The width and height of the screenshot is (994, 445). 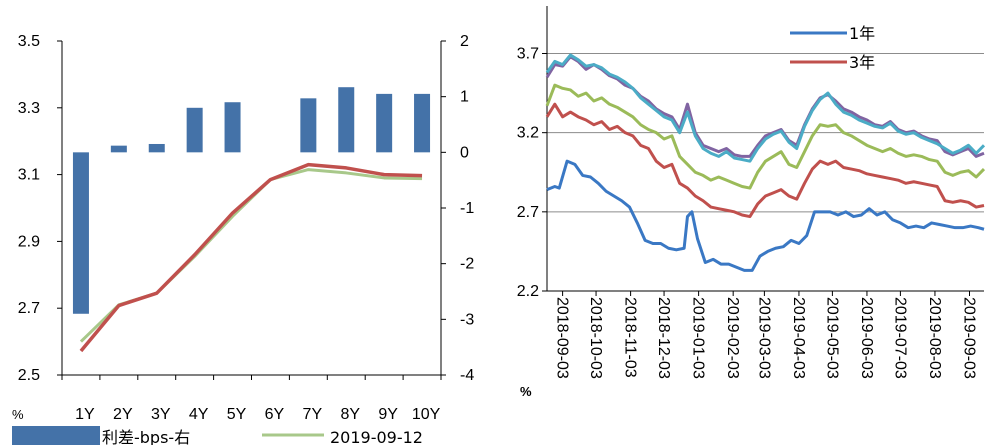 What do you see at coordinates (464, 152) in the screenshot?
I see `right-tick-label: 0` at bounding box center [464, 152].